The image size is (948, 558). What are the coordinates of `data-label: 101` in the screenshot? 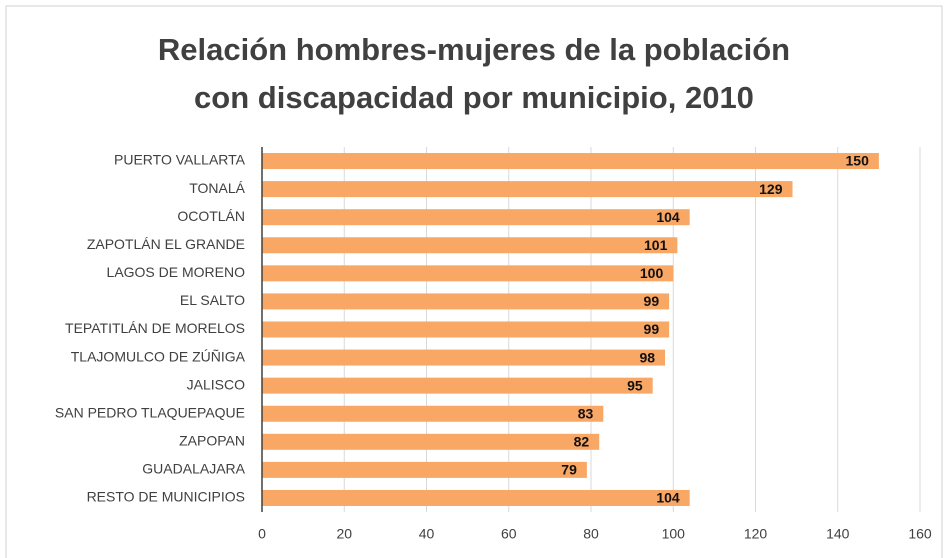 It's located at (656, 245).